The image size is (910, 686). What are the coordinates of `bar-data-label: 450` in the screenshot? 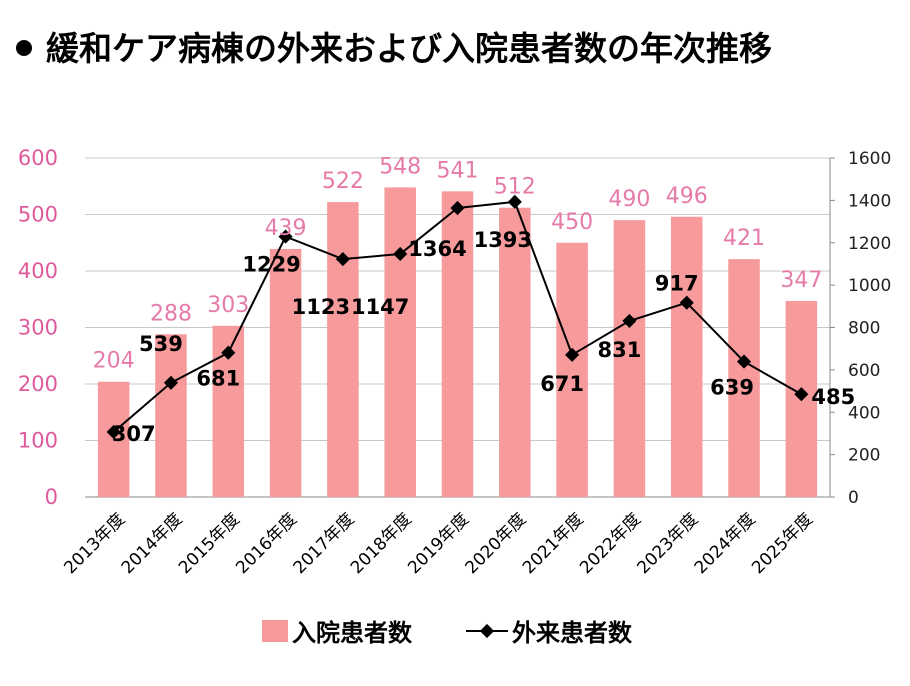 It's located at (572, 222).